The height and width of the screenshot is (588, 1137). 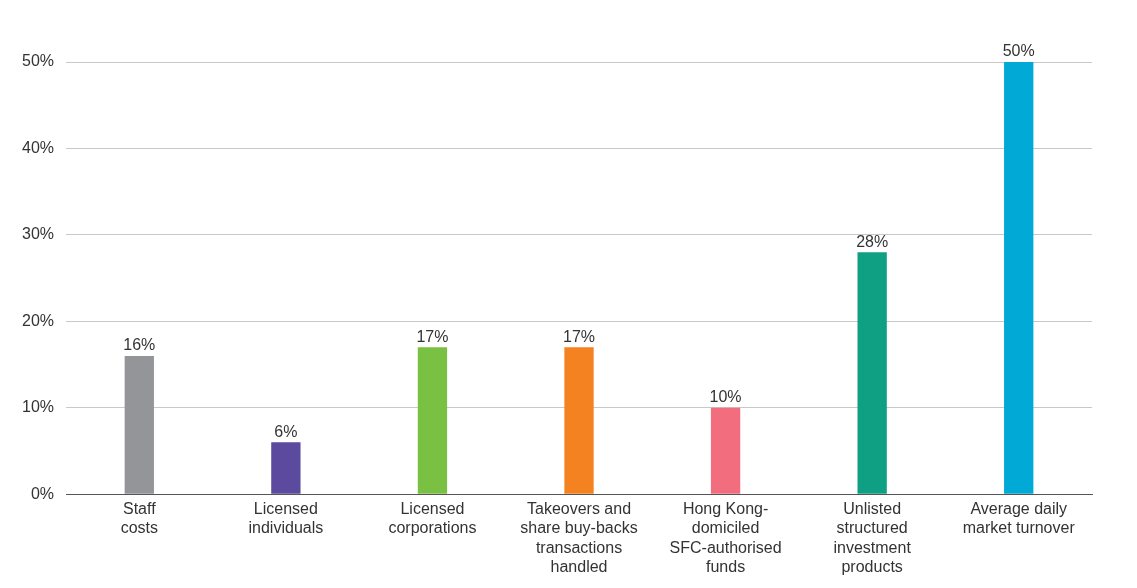 What do you see at coordinates (725, 397) in the screenshot?
I see `data-label: 10%` at bounding box center [725, 397].